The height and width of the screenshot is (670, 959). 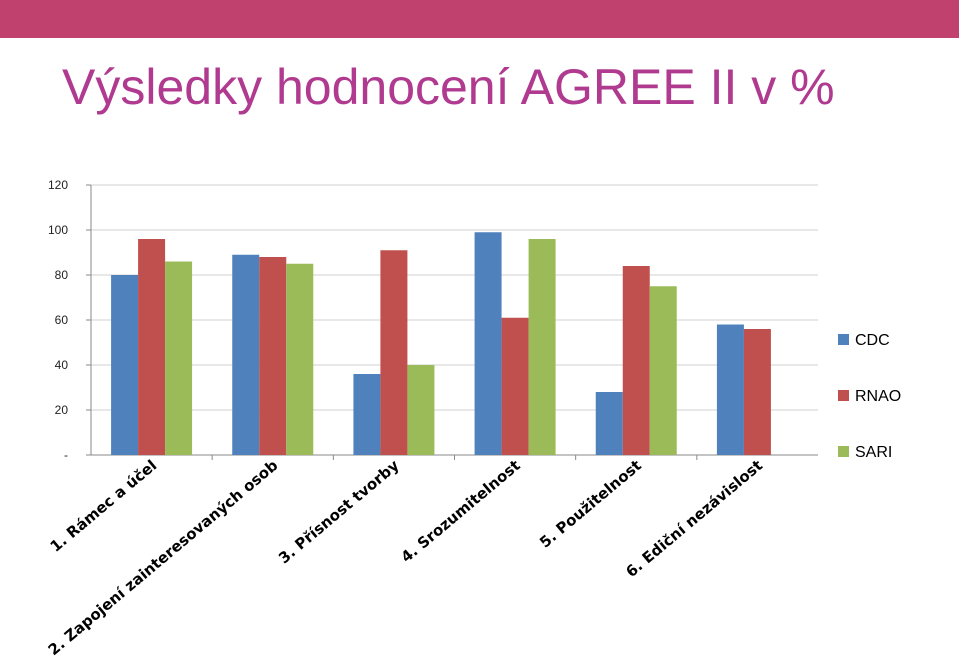 What do you see at coordinates (590, 503) in the screenshot?
I see `category-label: 5. Použitelnost` at bounding box center [590, 503].